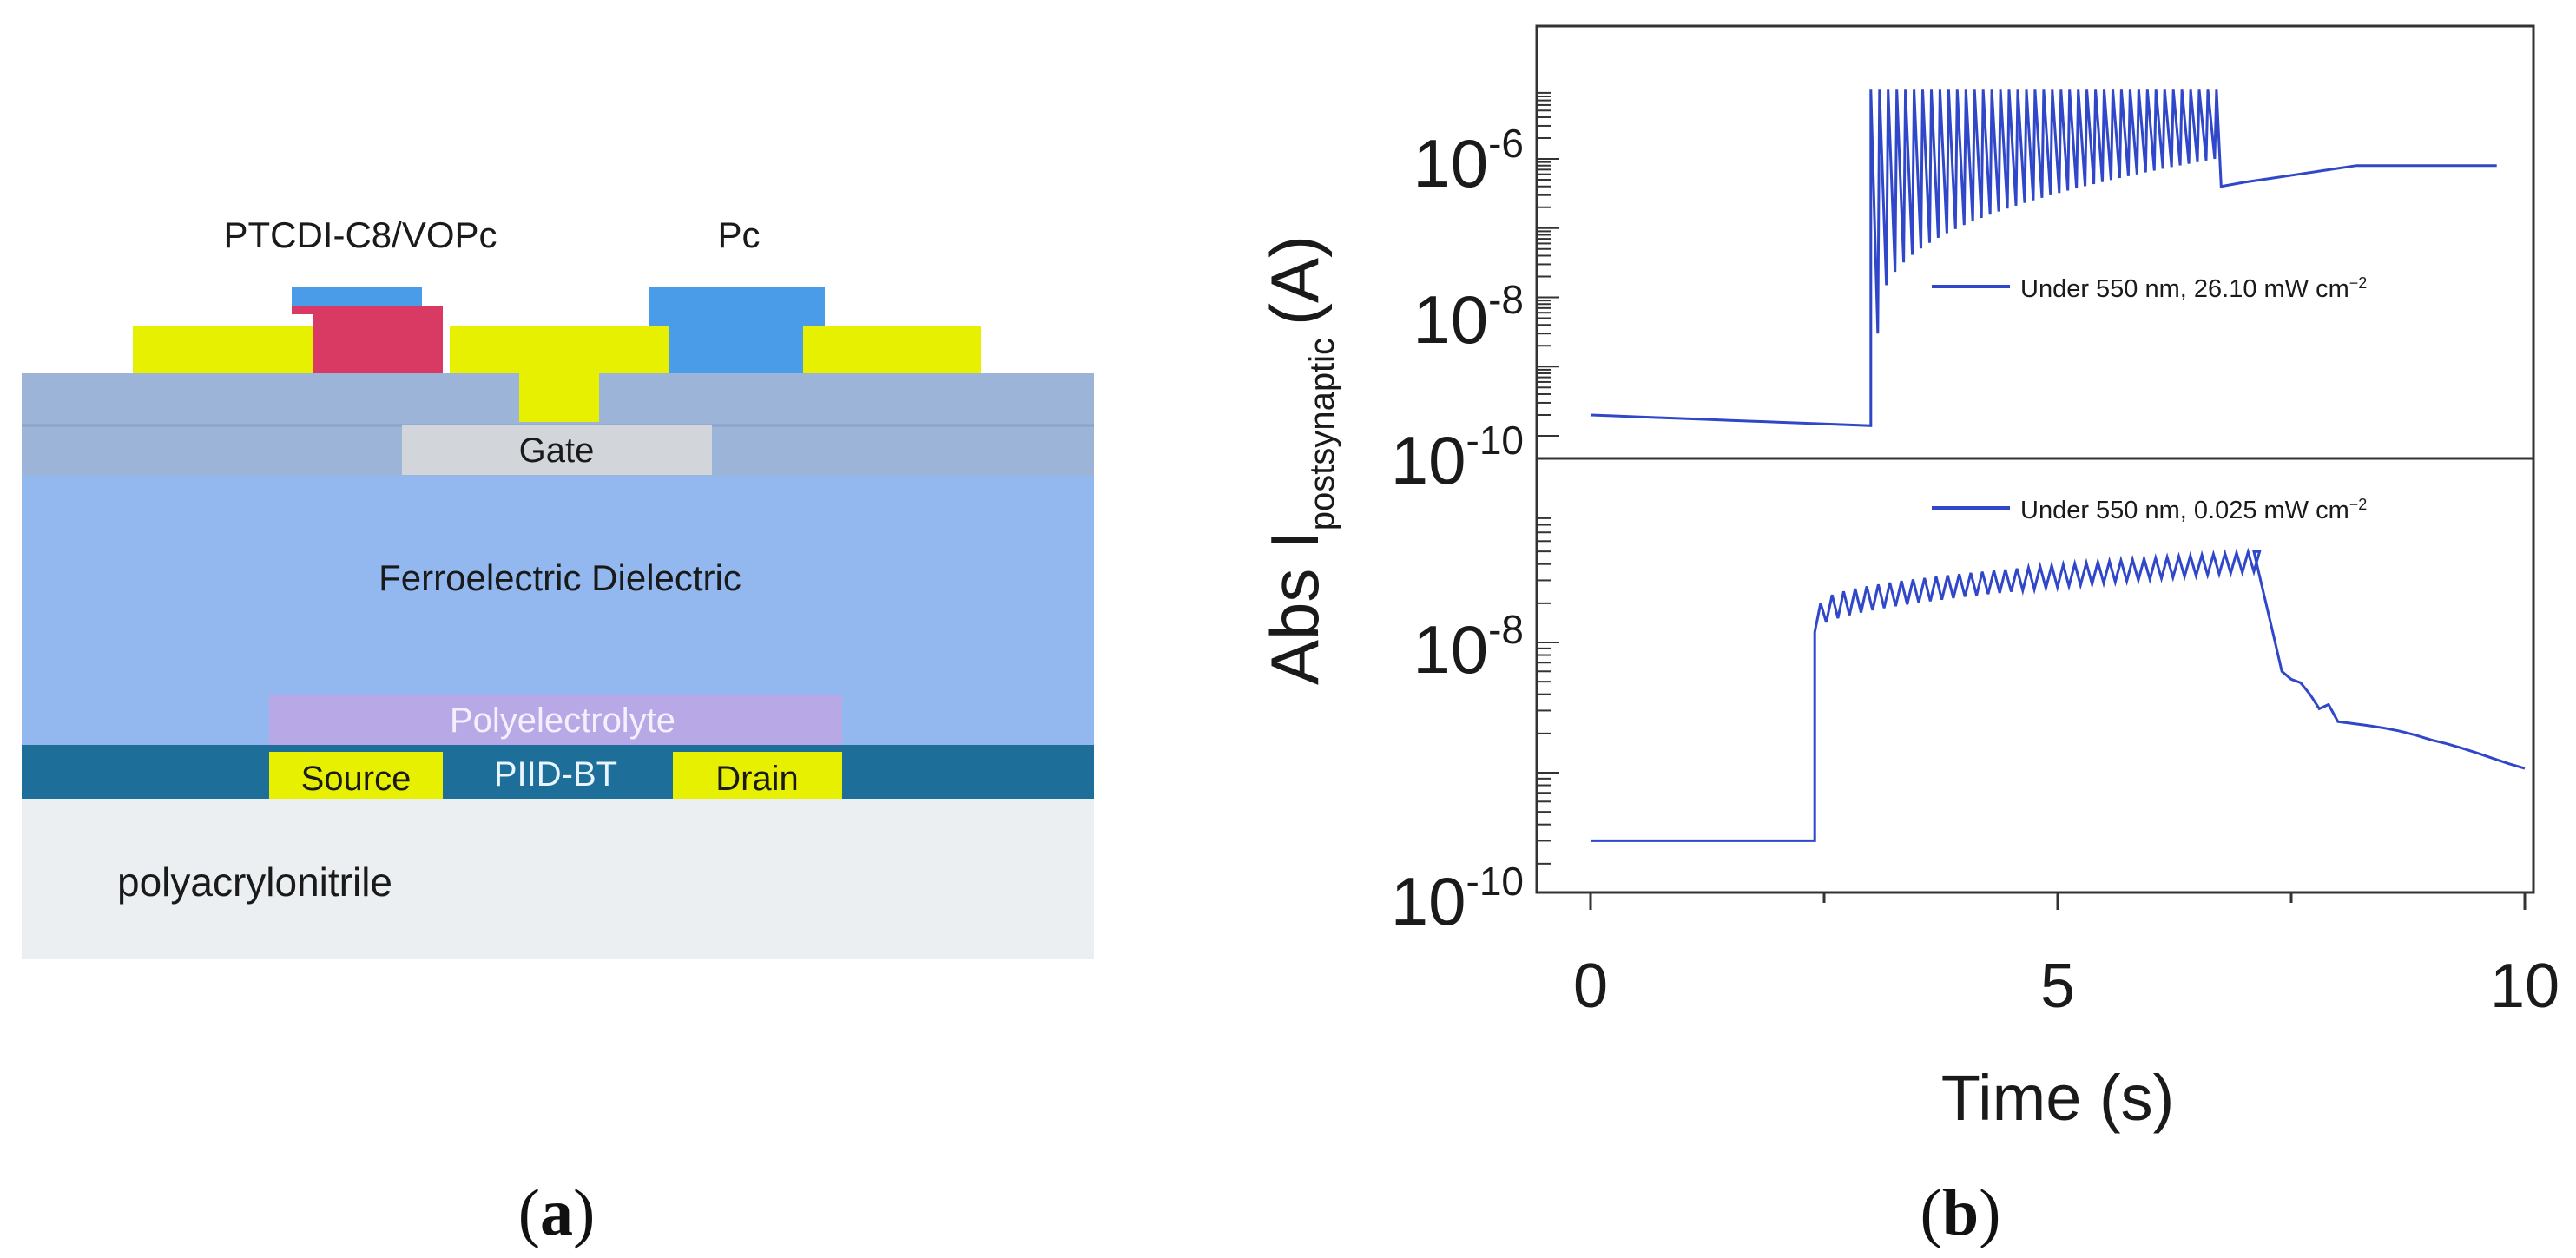 This screenshot has width=2576, height=1258. What do you see at coordinates (357, 310) in the screenshot?
I see `ptcdi-top-strip` at bounding box center [357, 310].